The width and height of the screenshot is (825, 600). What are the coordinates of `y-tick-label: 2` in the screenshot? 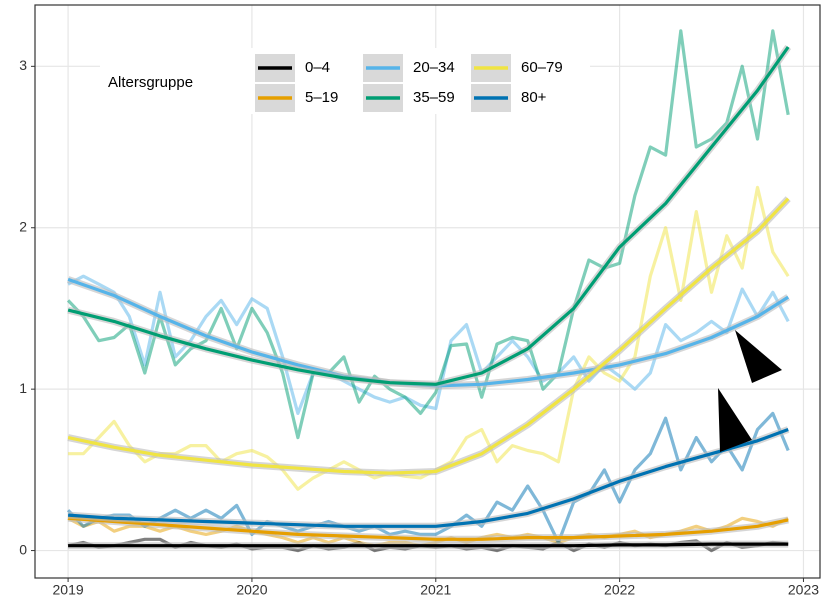 It's located at (23, 226).